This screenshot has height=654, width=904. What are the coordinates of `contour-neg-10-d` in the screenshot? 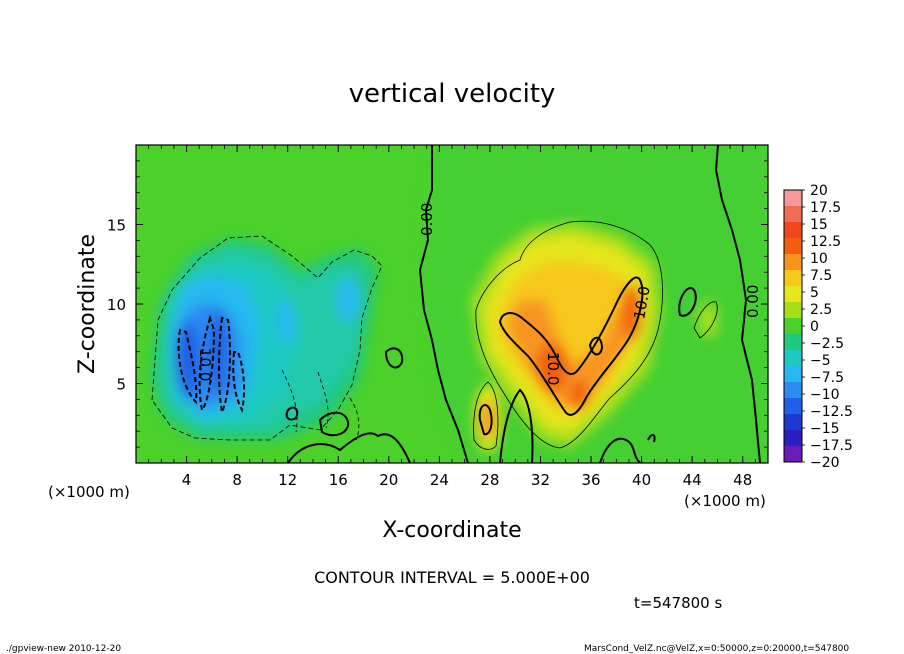 It's located at (239, 382).